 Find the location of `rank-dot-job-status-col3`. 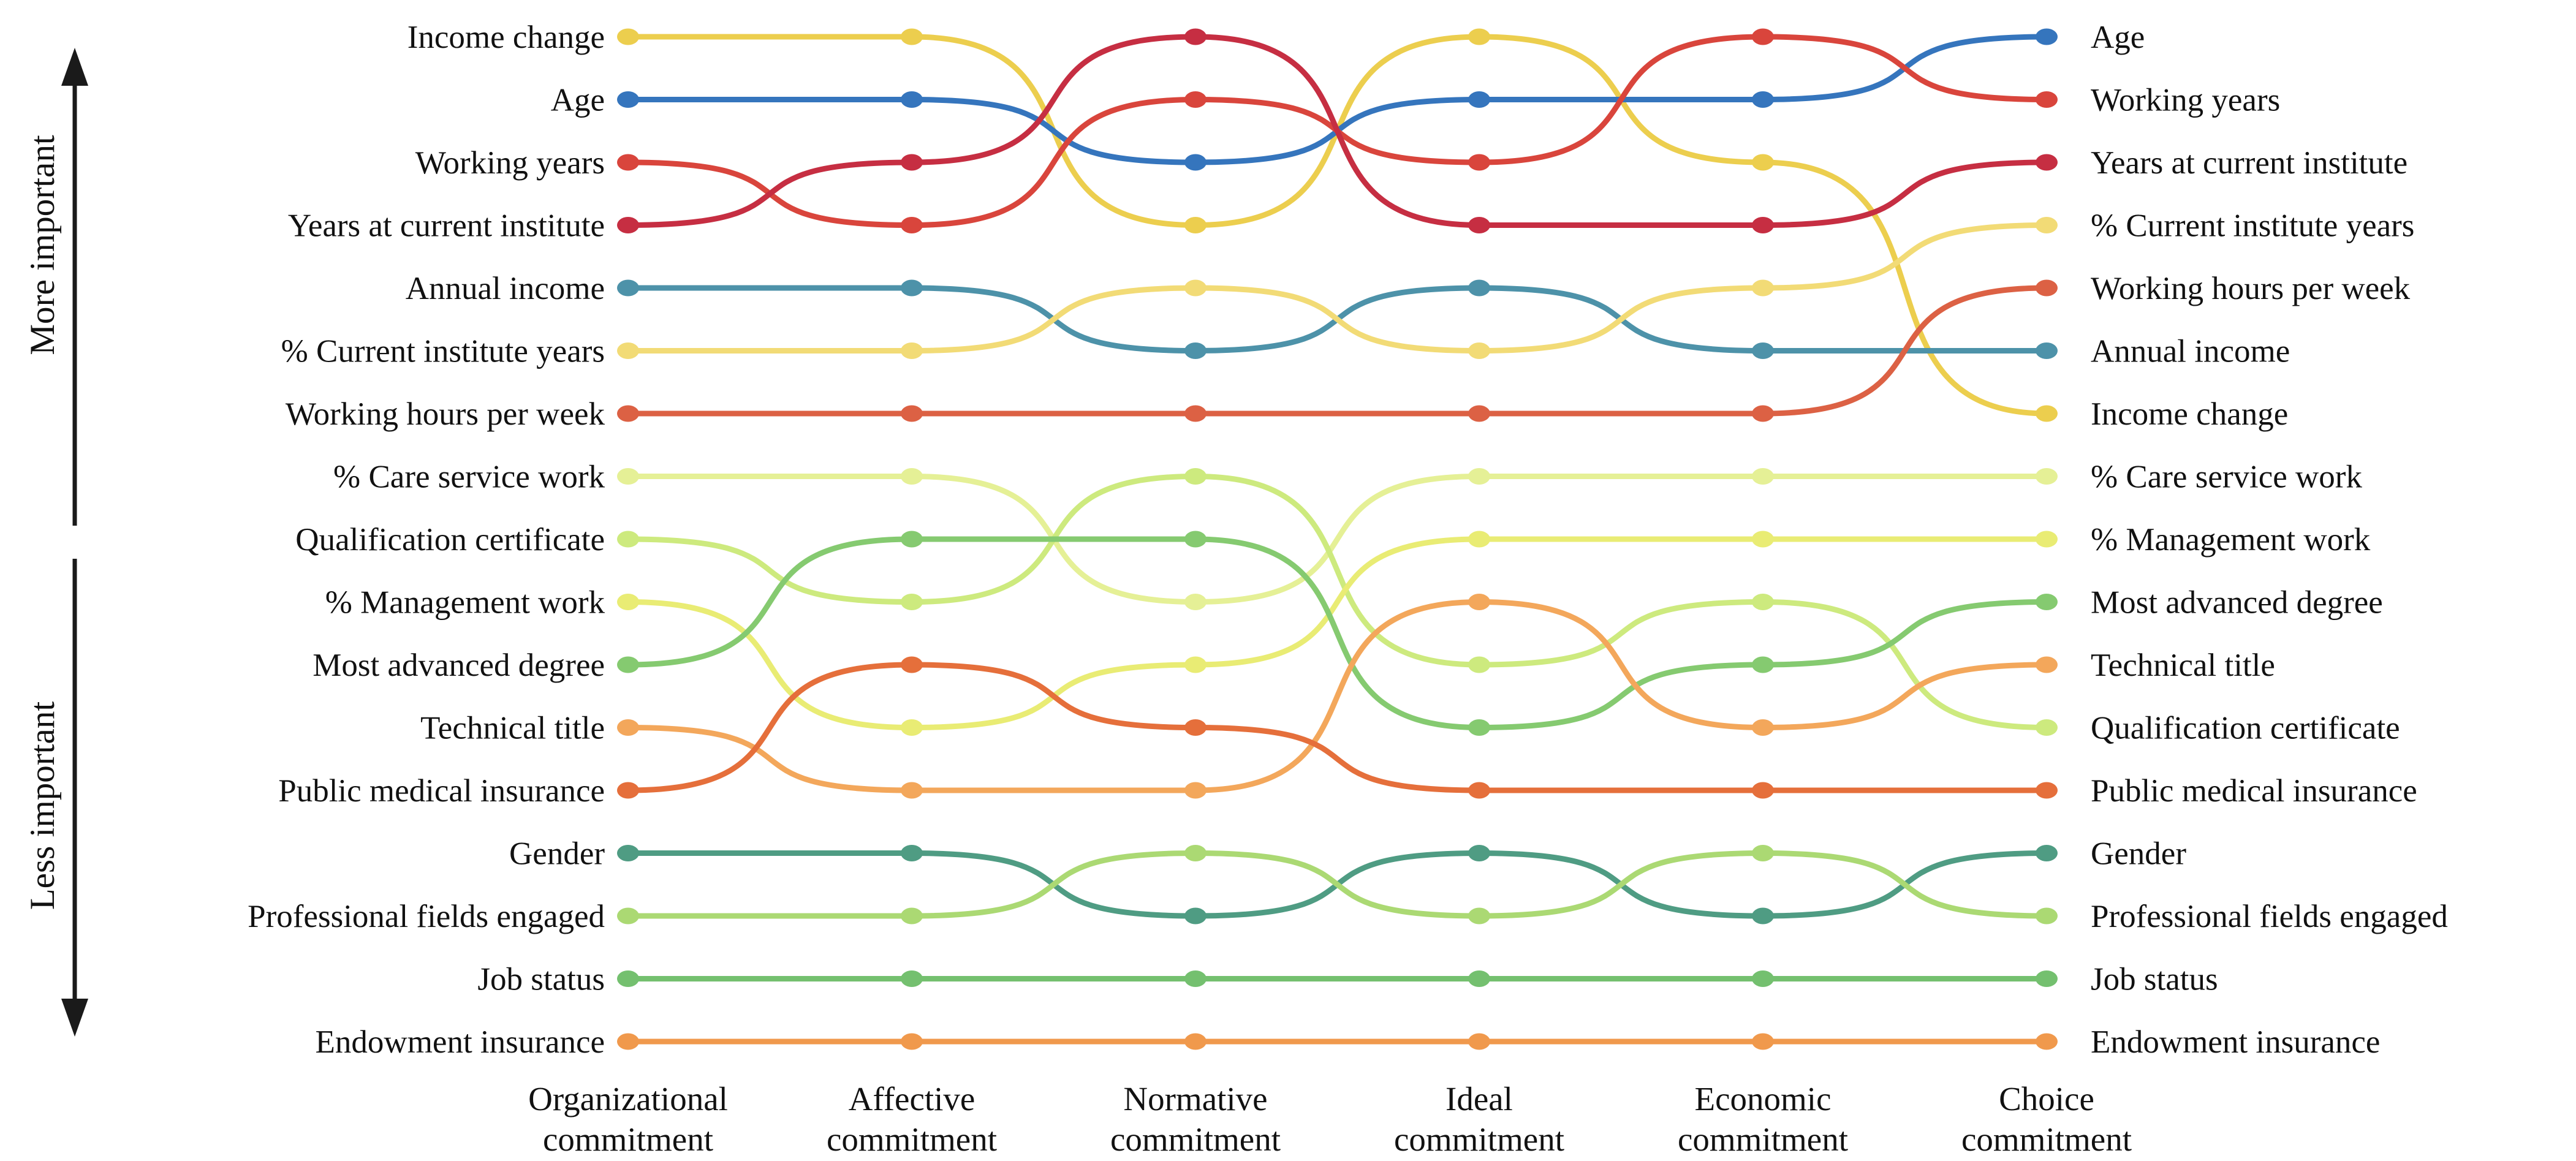

rank-dot-job-status-col3 is located at coordinates (1195, 978).